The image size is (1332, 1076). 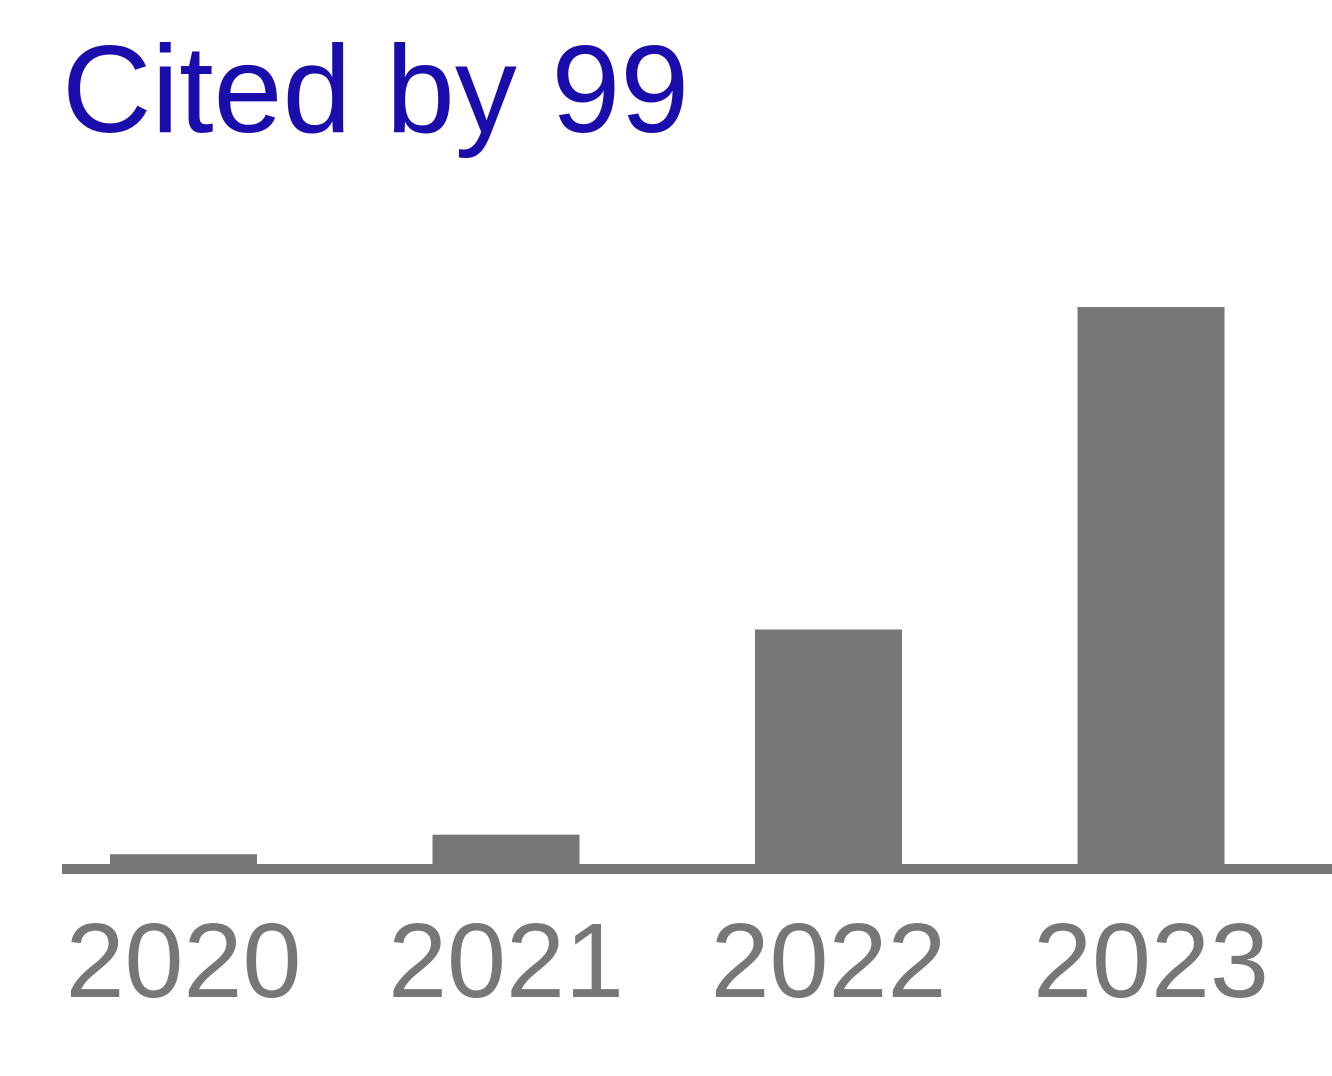 I want to click on bar-2021, so click(x=506, y=851).